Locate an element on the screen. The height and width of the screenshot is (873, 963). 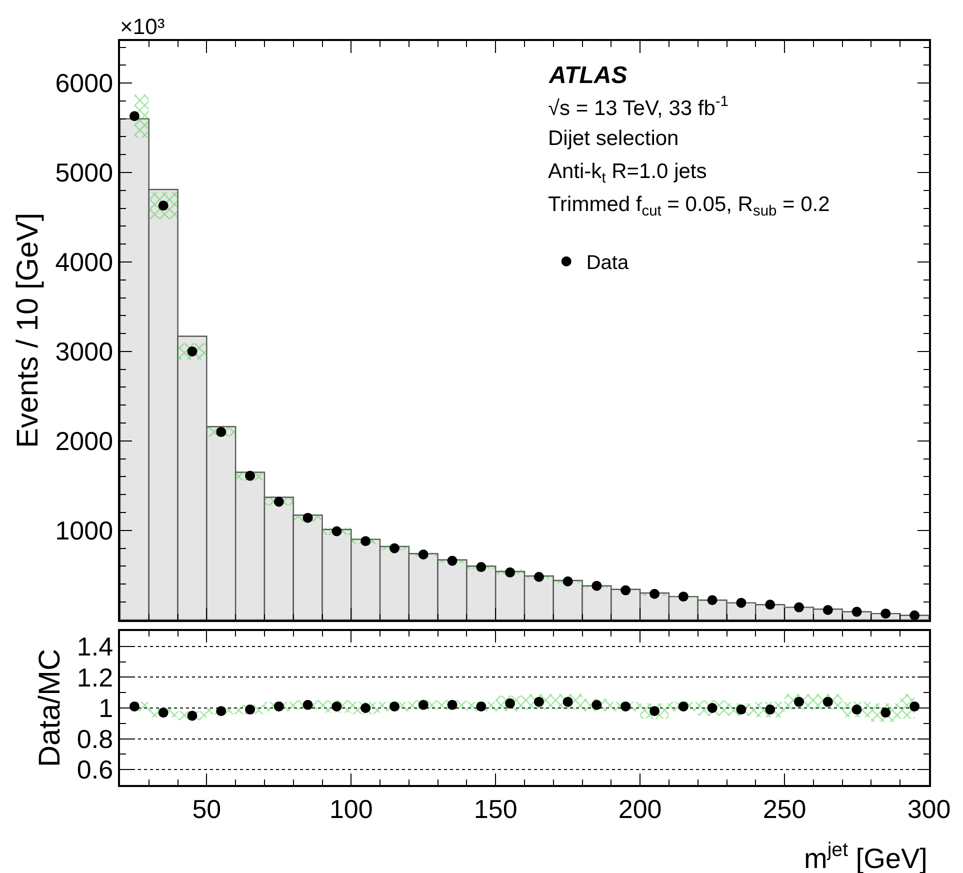
y-tick-label: 3000 is located at coordinates (84, 351).